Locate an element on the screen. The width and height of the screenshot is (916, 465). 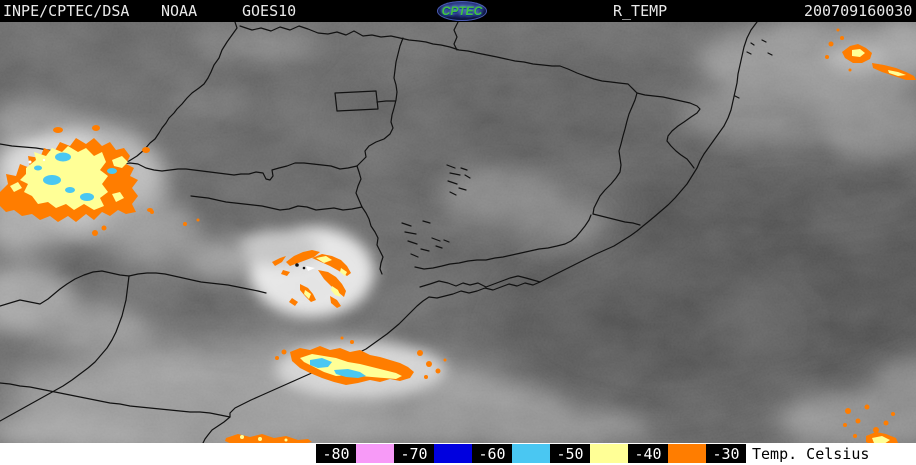
border-top-spur is located at coordinates (456, 36).